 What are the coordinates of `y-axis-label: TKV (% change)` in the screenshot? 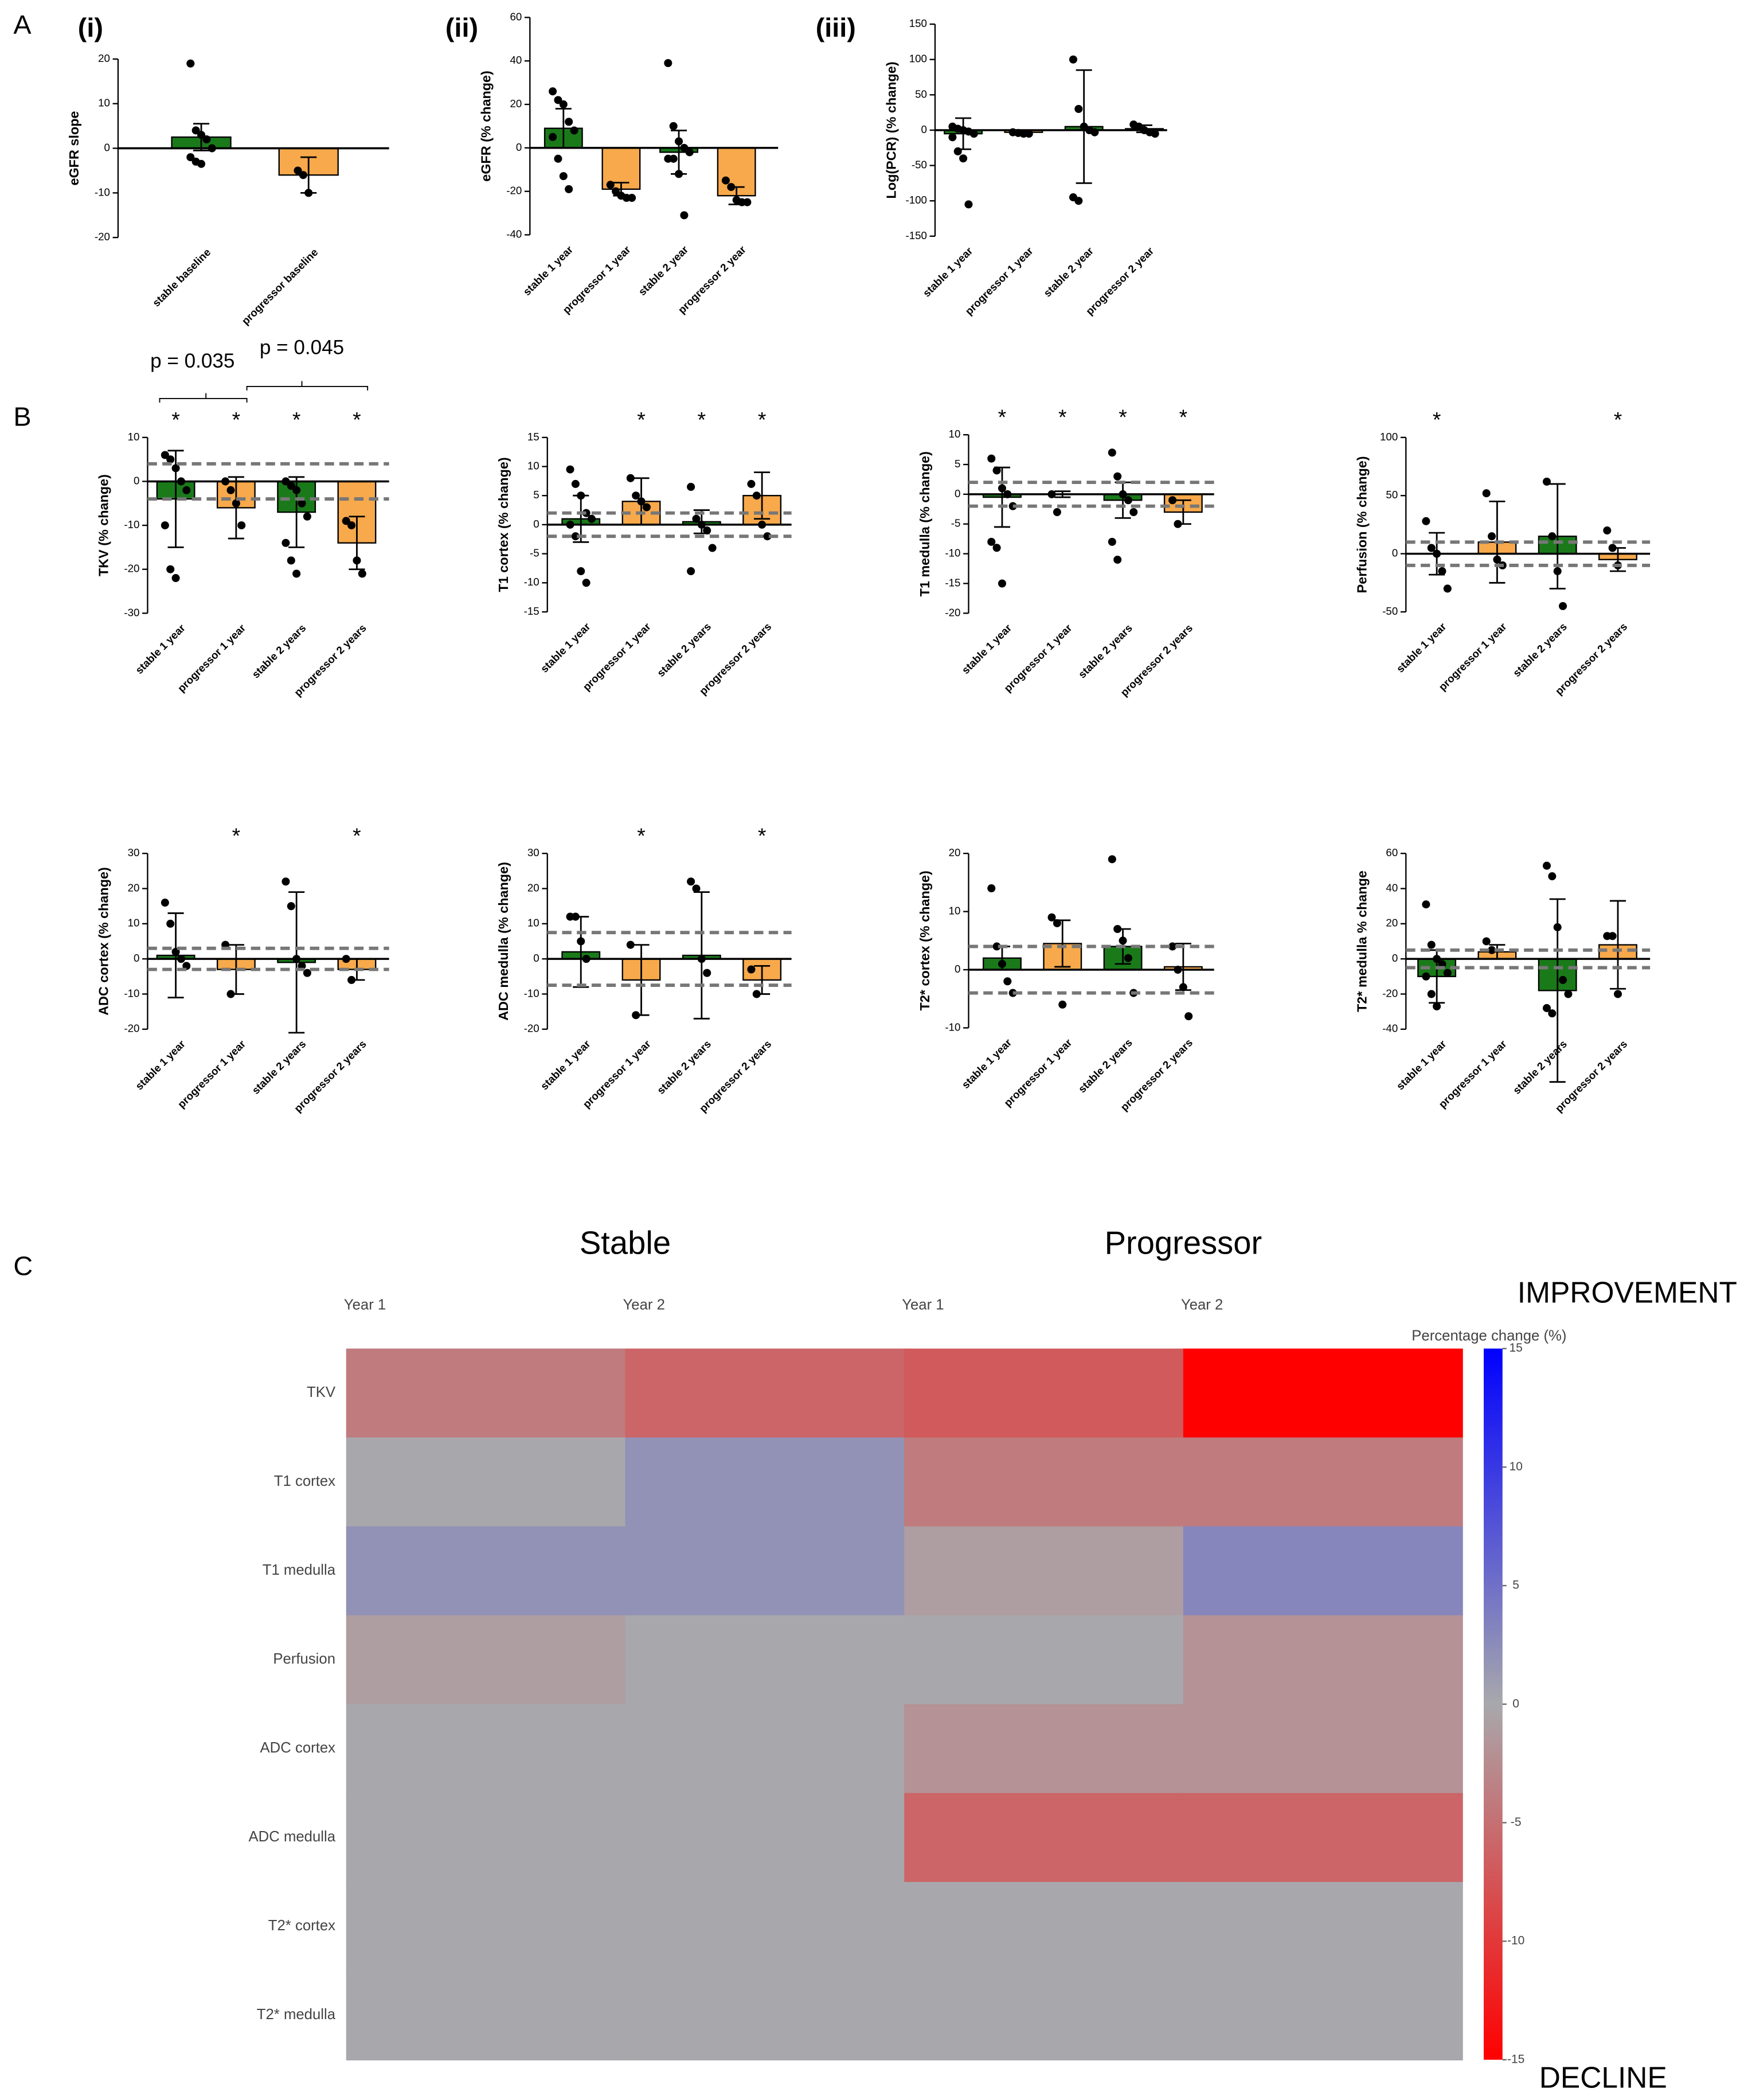 It's located at (103, 525).